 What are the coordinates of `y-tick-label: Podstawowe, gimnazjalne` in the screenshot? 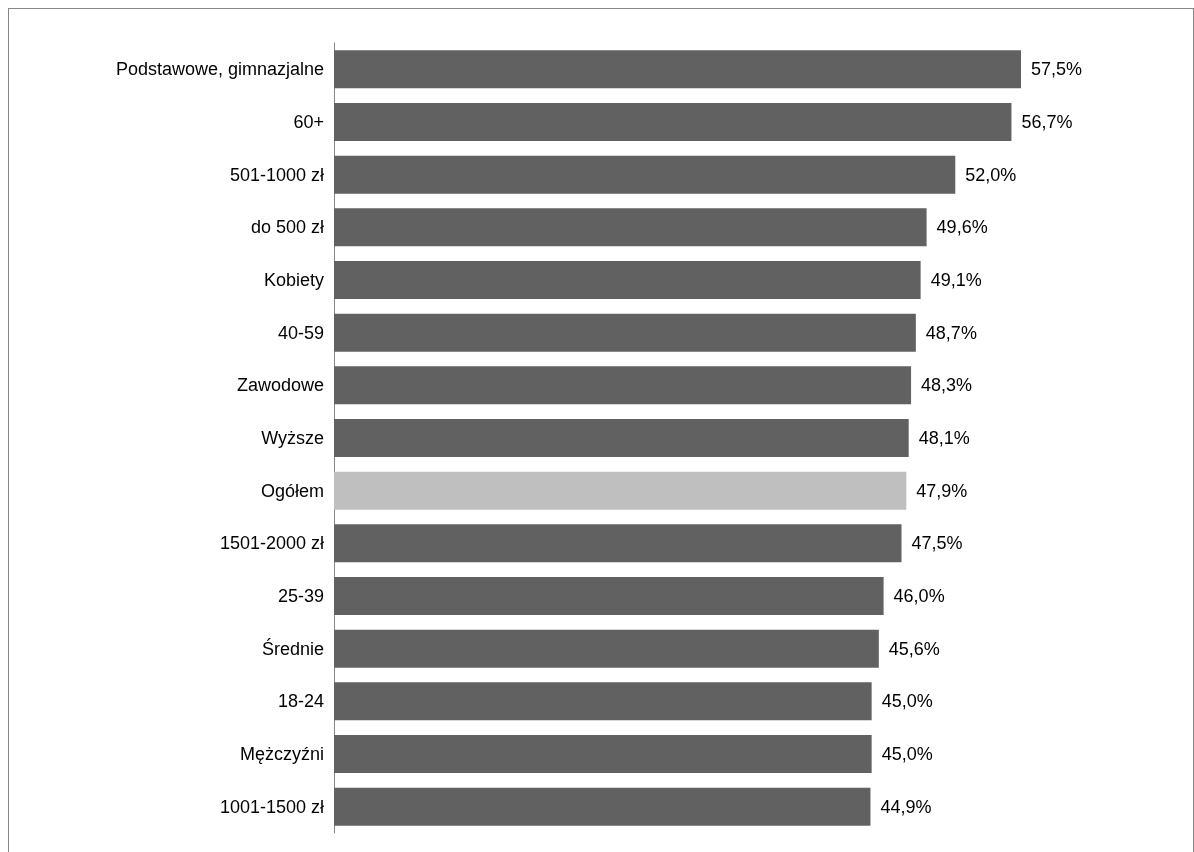 It's located at (219, 69).